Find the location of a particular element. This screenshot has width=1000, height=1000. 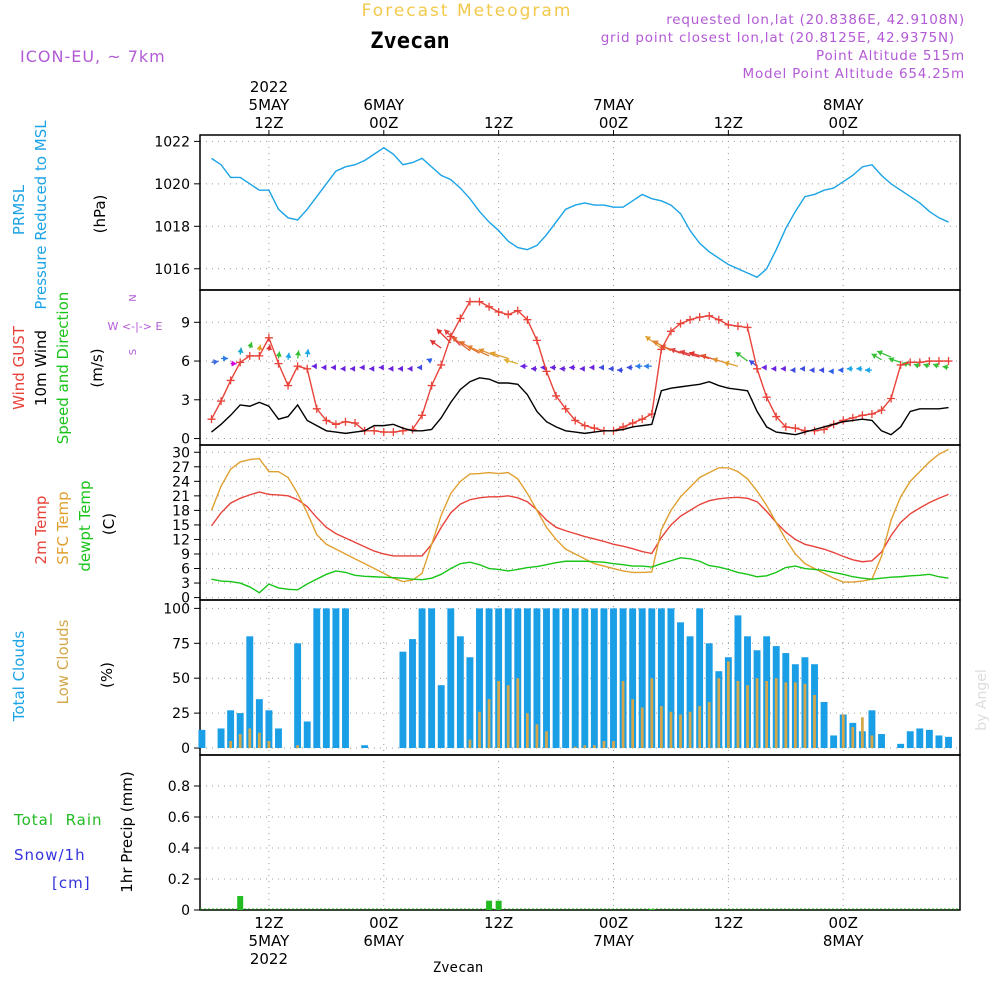

time-label-bottom: 6MAY is located at coordinates (384, 941).